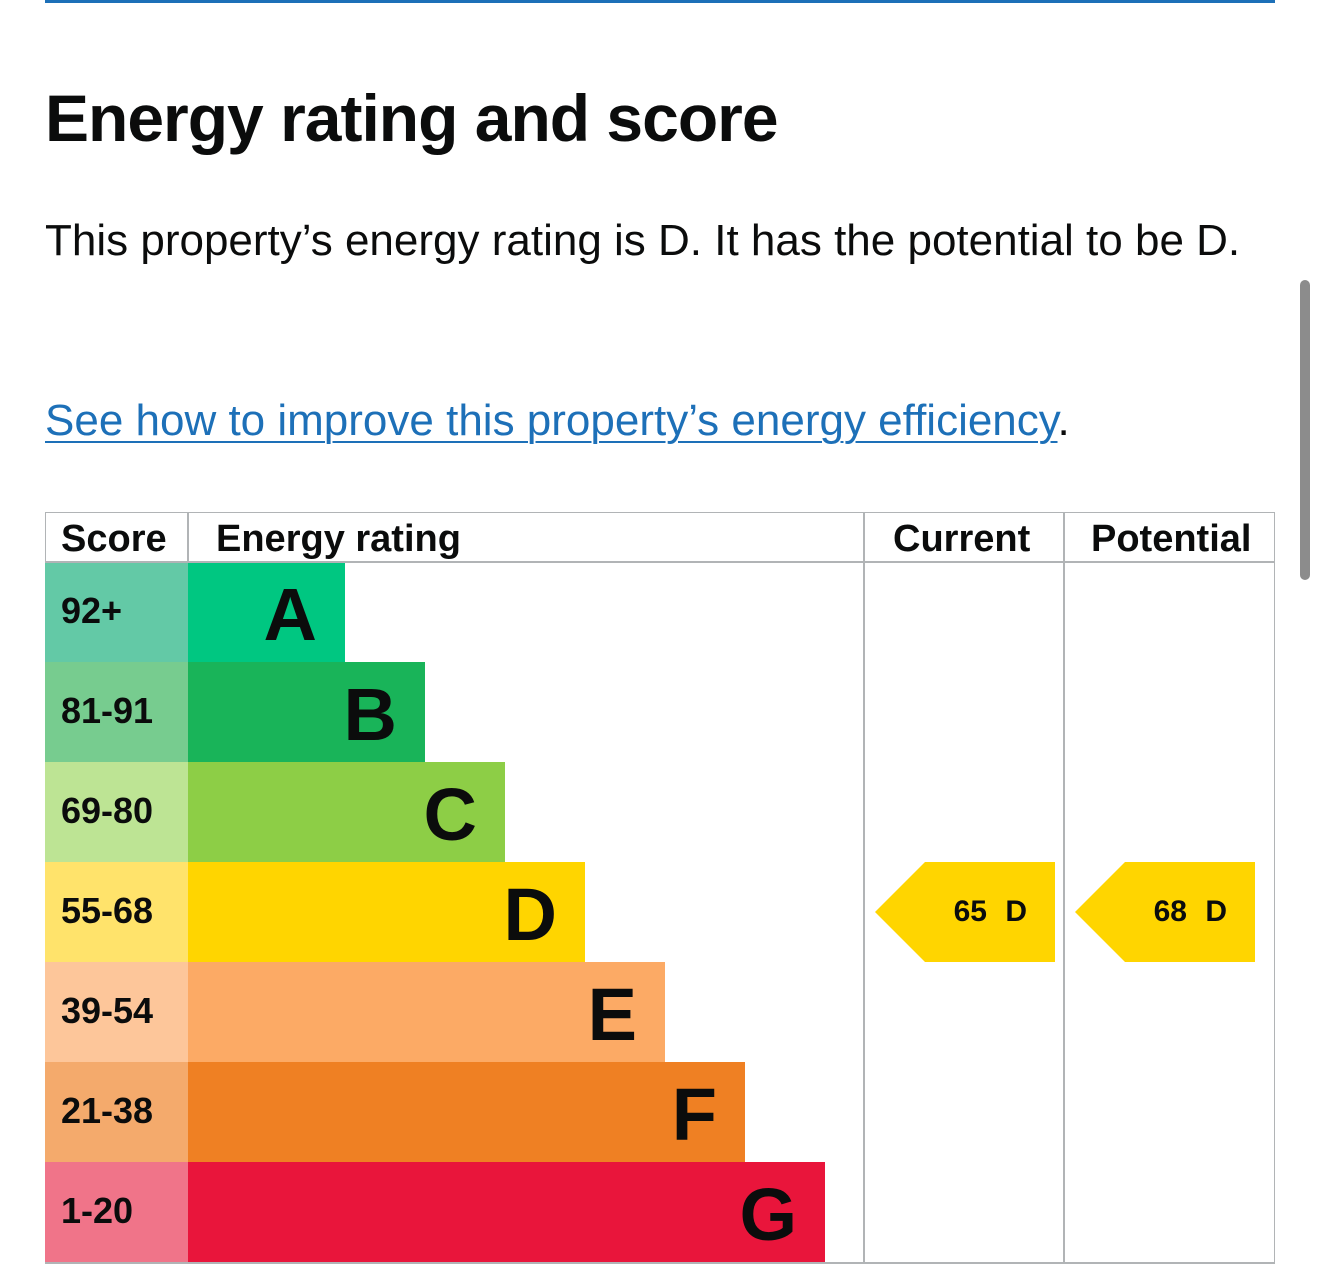 The width and height of the screenshot is (1320, 1288). What do you see at coordinates (1305, 430) in the screenshot?
I see `page-scrollbar` at bounding box center [1305, 430].